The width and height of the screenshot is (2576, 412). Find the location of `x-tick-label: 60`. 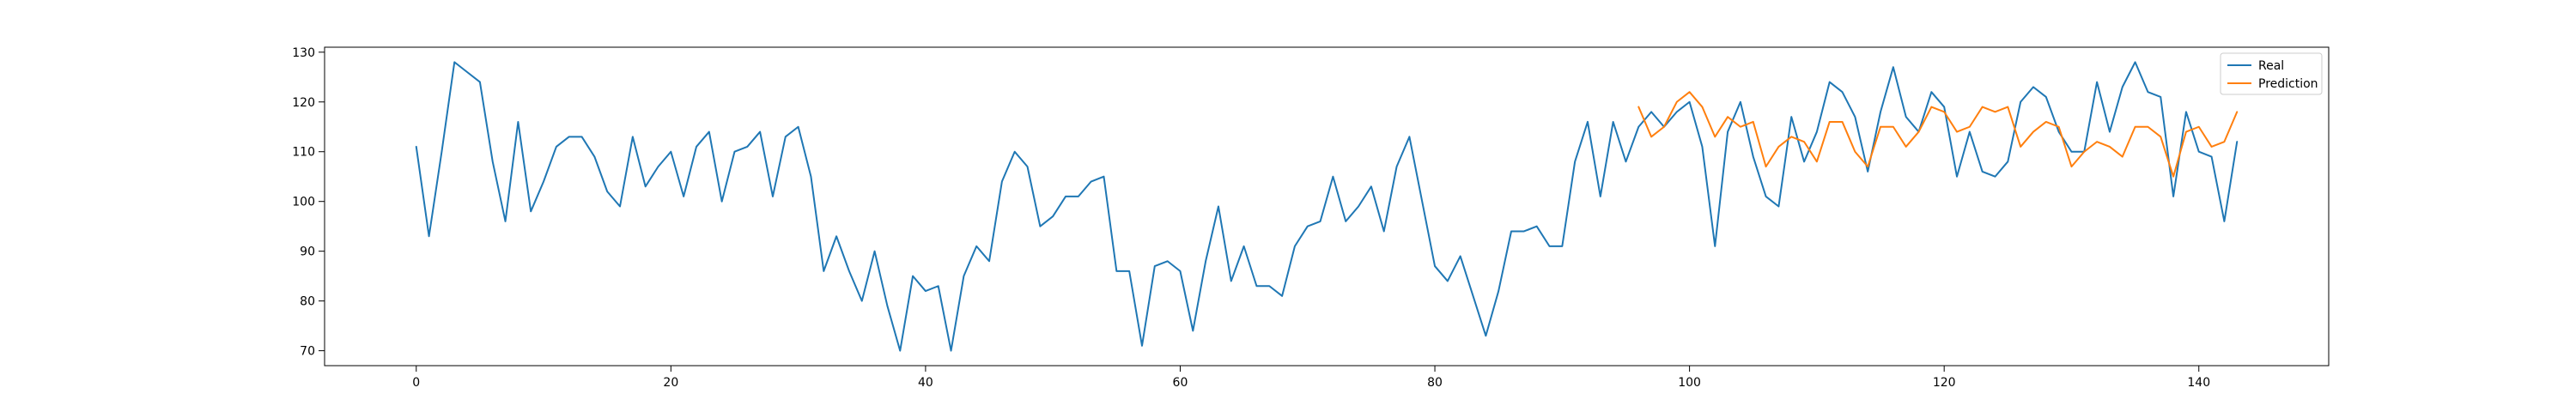

x-tick-label: 60 is located at coordinates (1180, 383).